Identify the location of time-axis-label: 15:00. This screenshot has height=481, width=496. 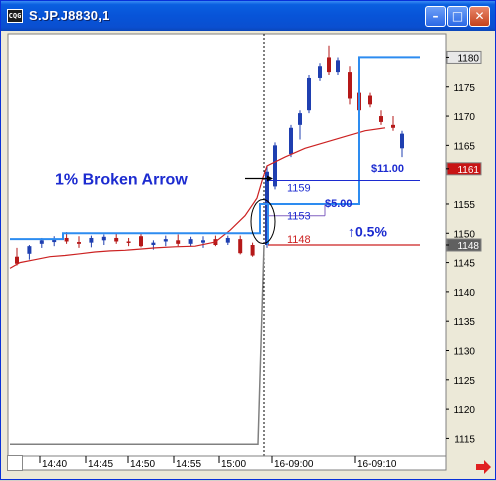
(233, 464).